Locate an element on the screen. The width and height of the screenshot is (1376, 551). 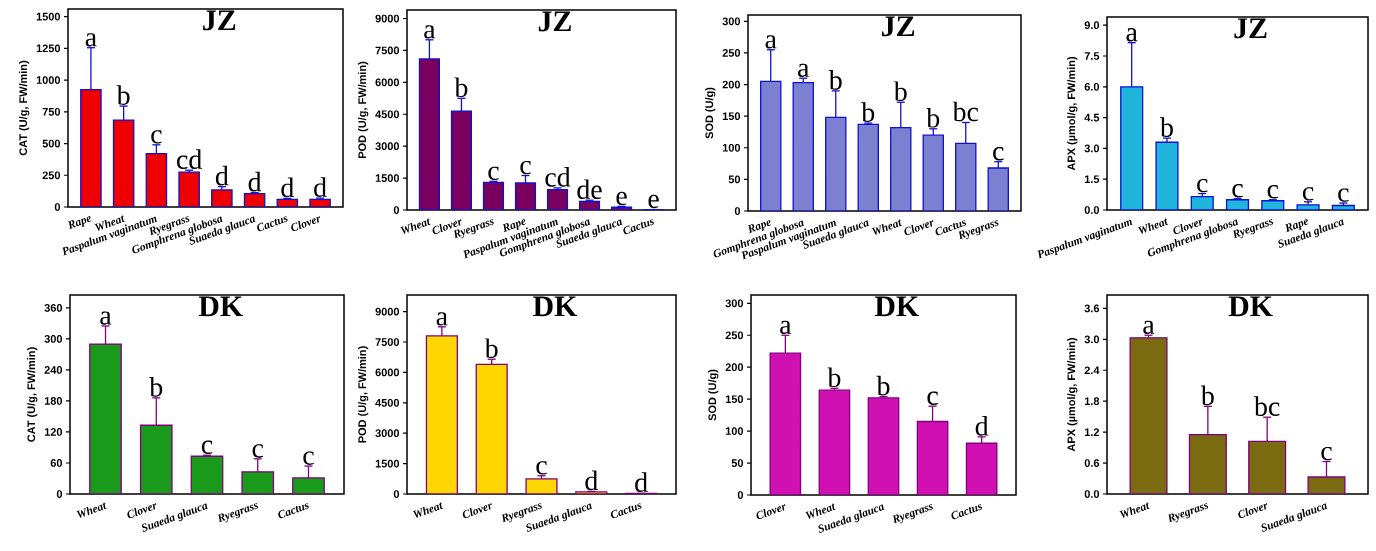
y-tick-label: 1000 is located at coordinates (48, 80).